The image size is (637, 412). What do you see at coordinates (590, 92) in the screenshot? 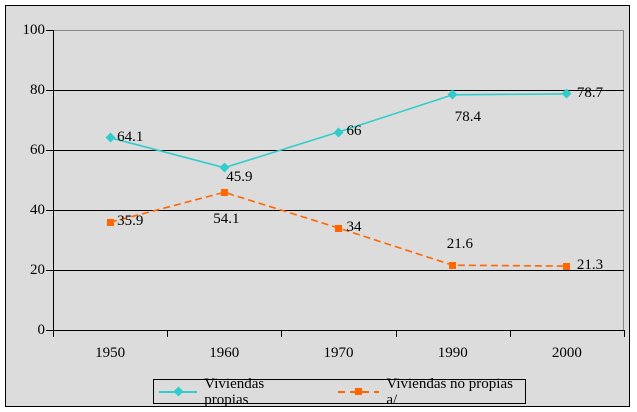
I see `data-label: 78.7` at bounding box center [590, 92].